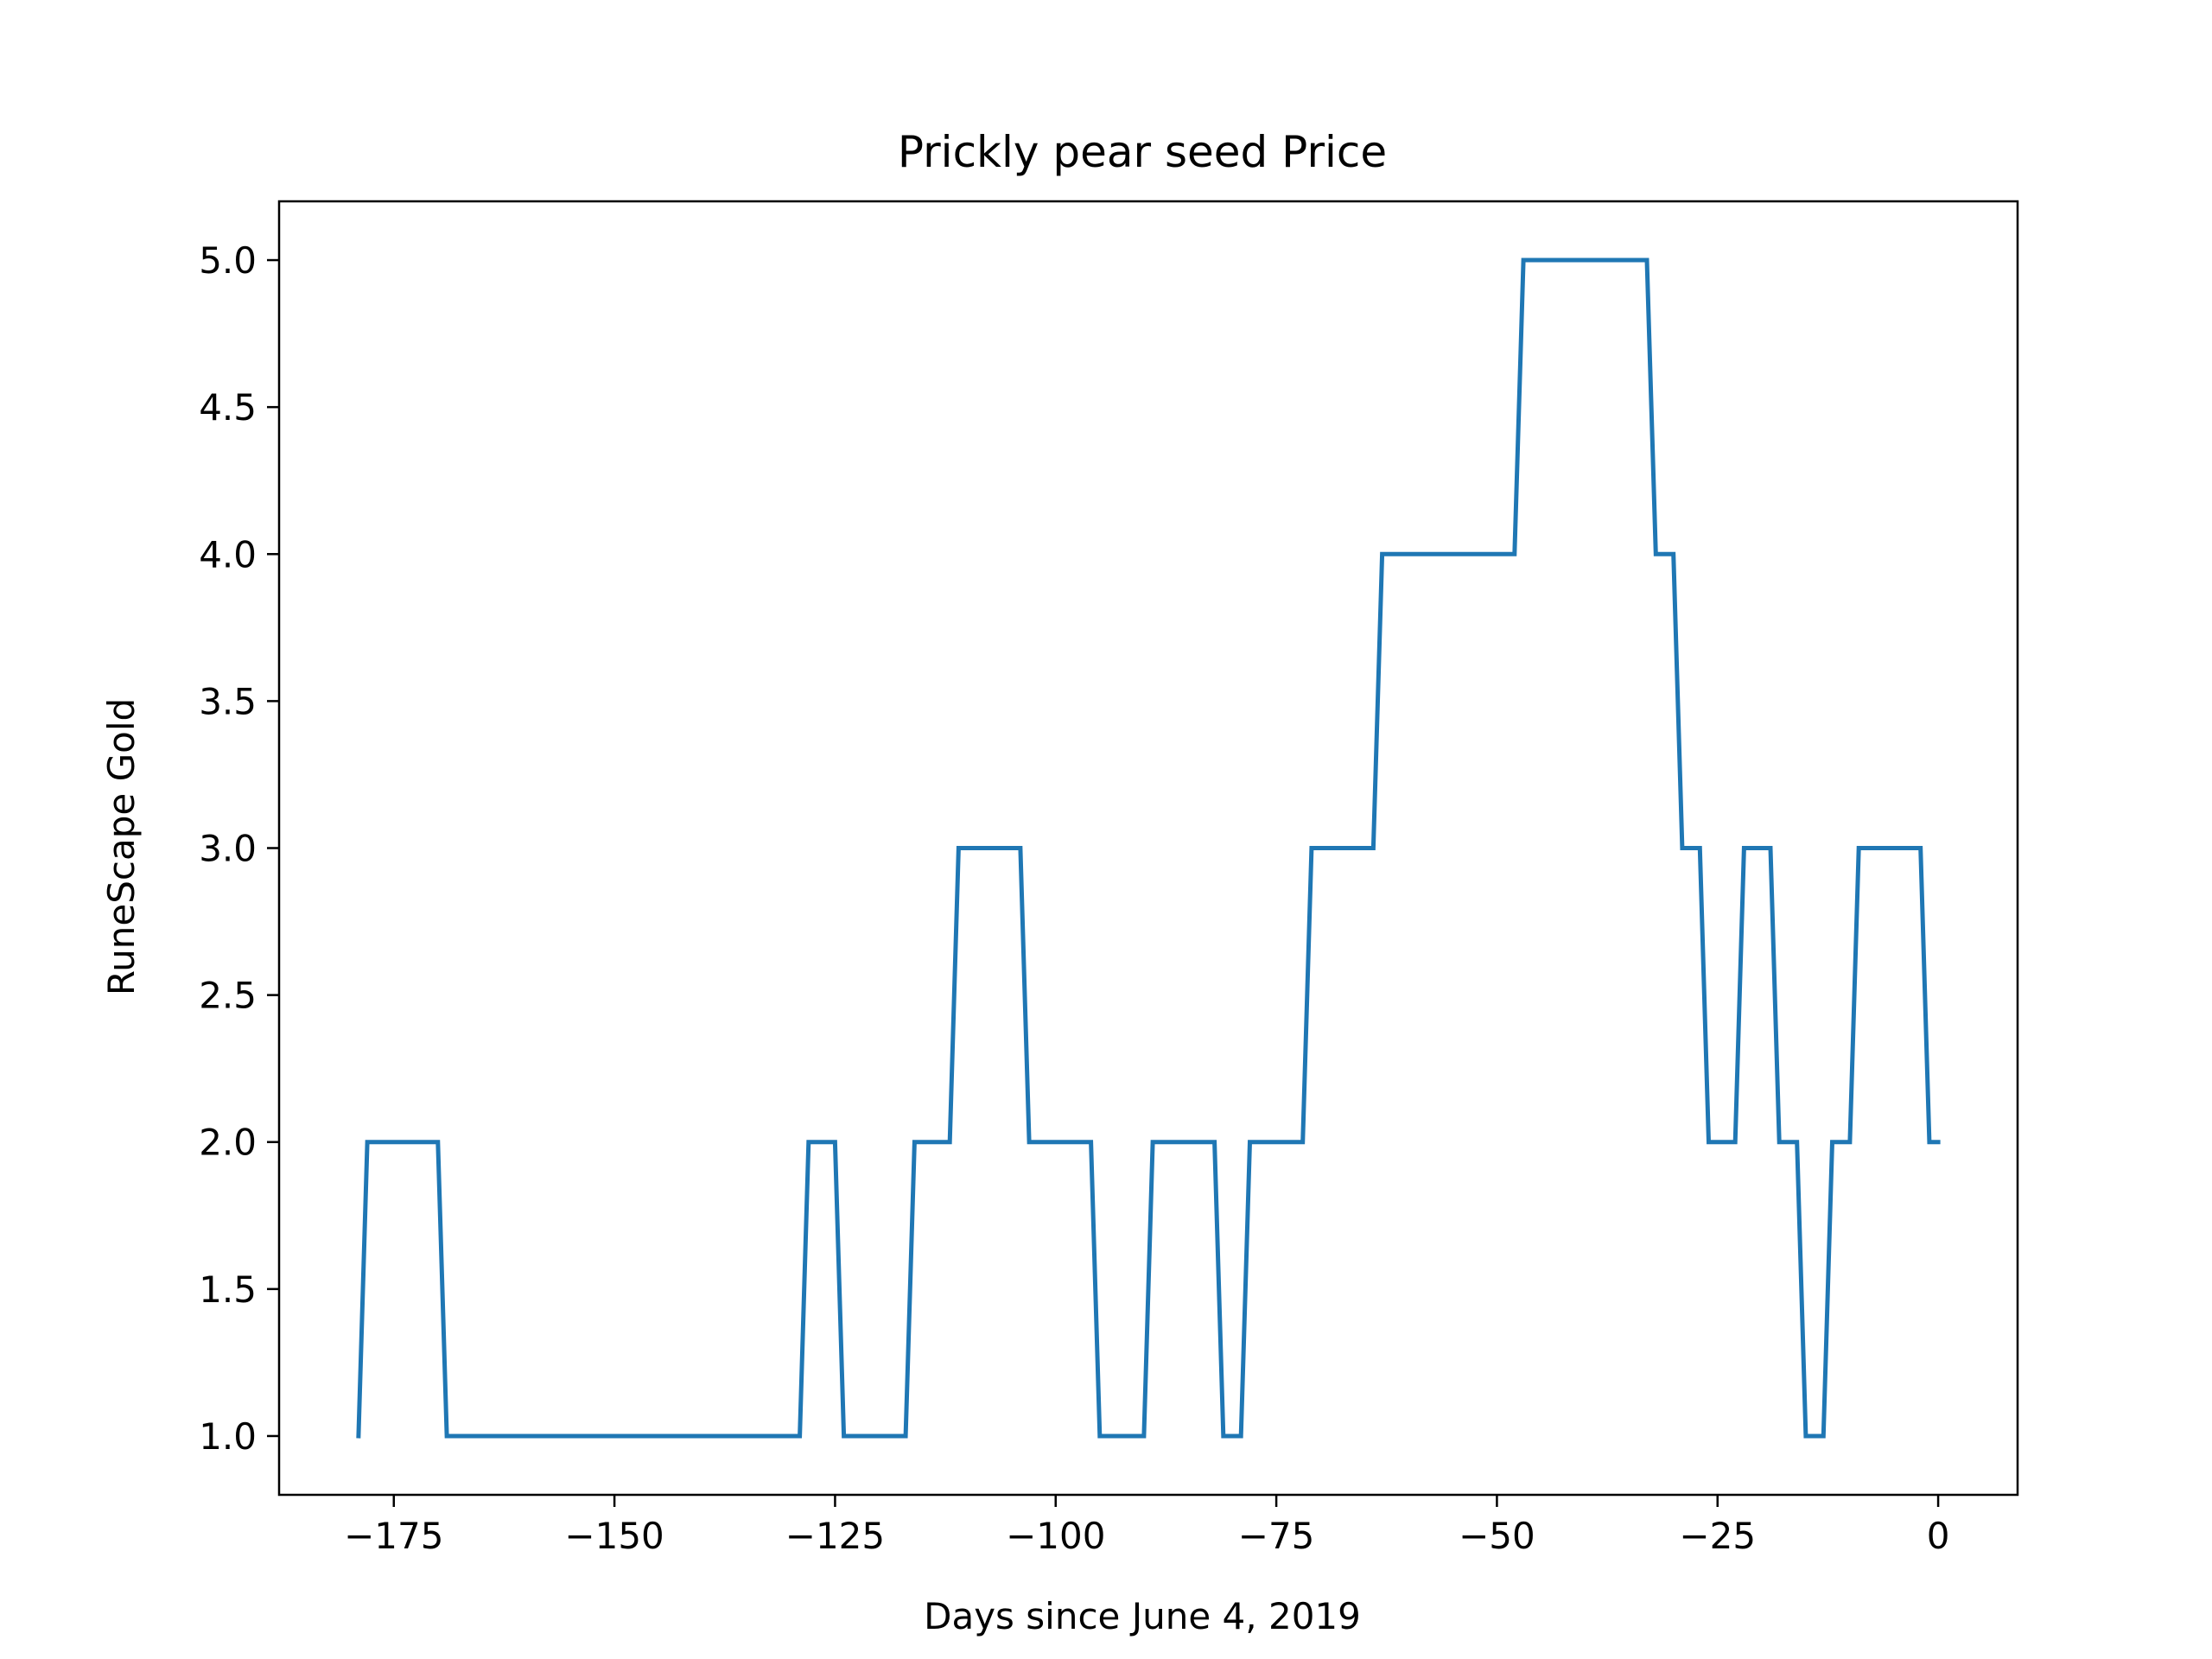 The image size is (2212, 1659). What do you see at coordinates (1055, 1536) in the screenshot?
I see `x-tick-label: −100` at bounding box center [1055, 1536].